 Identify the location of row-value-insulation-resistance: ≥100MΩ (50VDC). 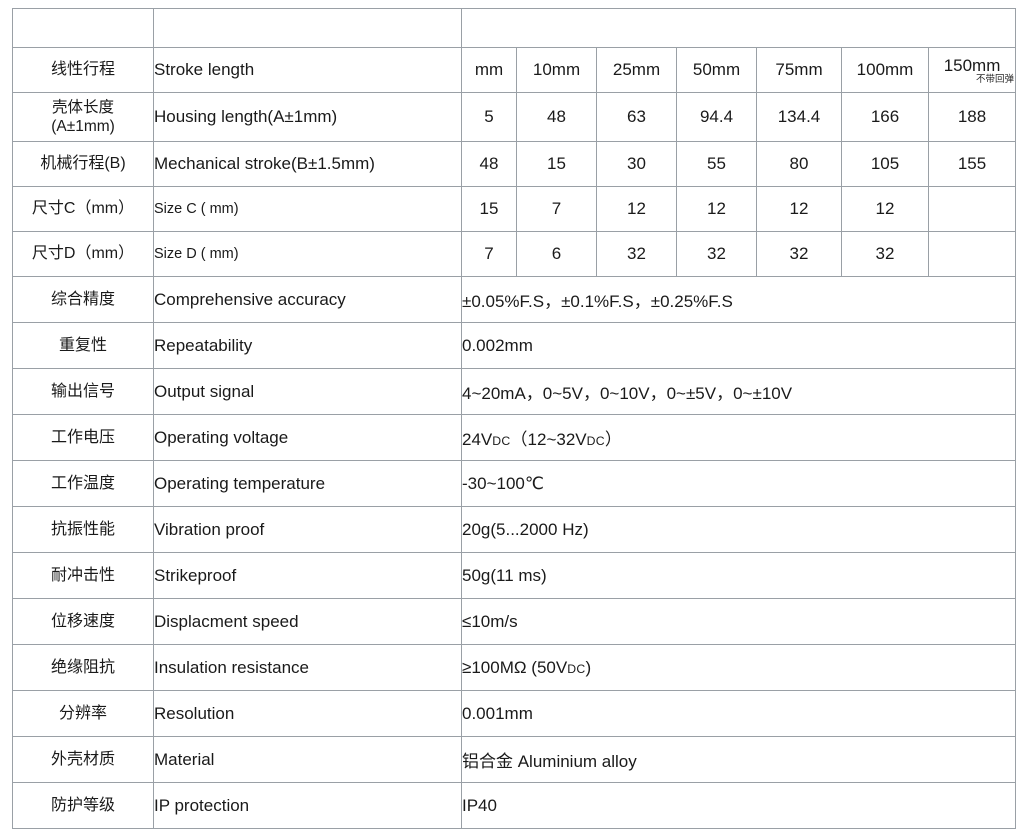
(738, 667).